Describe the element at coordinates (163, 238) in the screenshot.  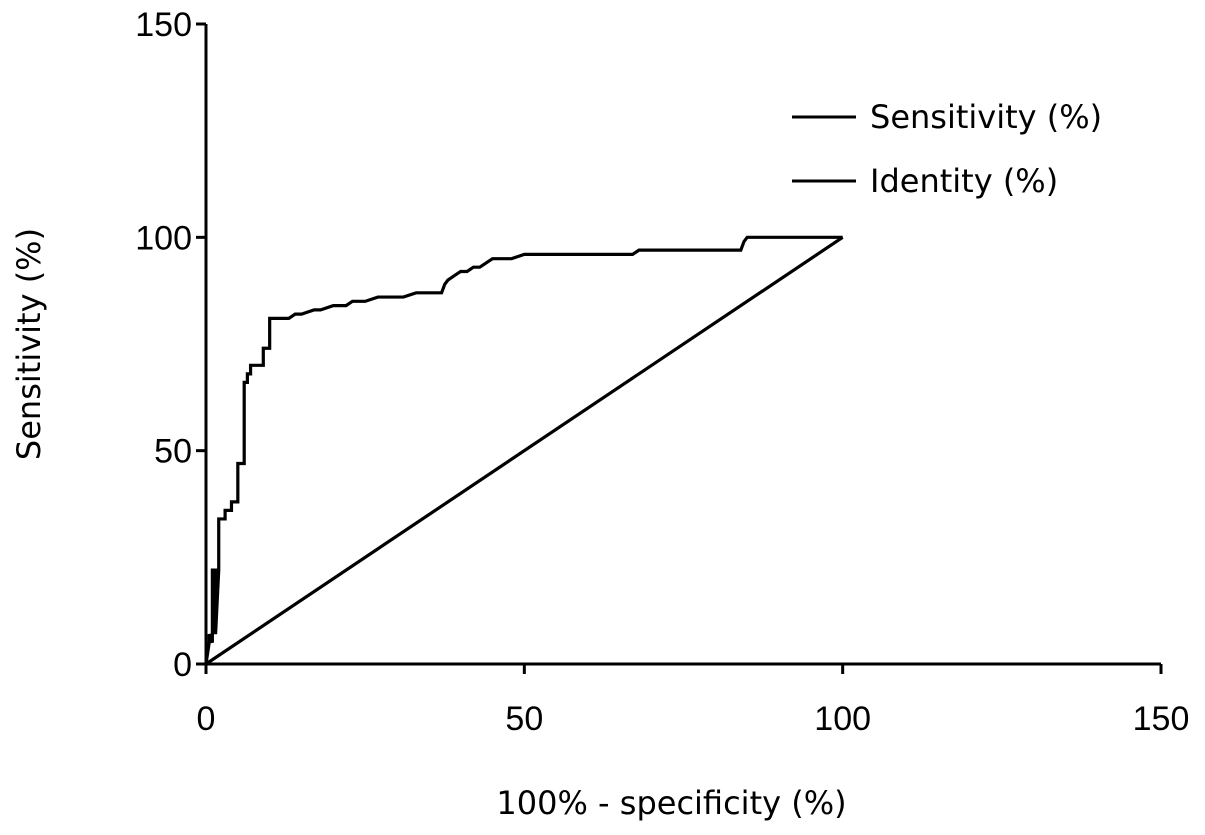
I see `y-tick-label: 100` at that location.